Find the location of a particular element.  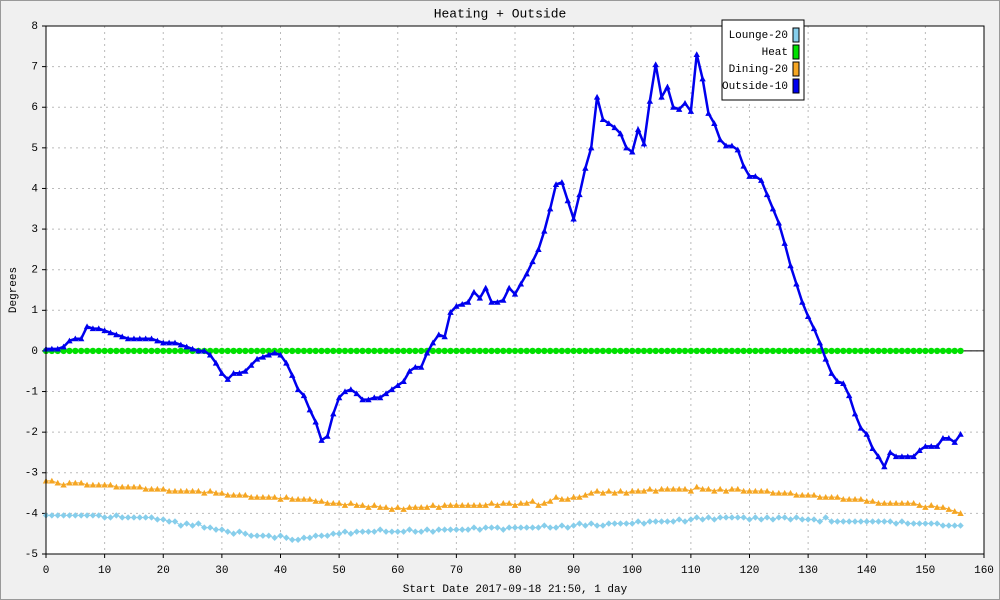

y-tick-label: 3 is located at coordinates (34, 230).